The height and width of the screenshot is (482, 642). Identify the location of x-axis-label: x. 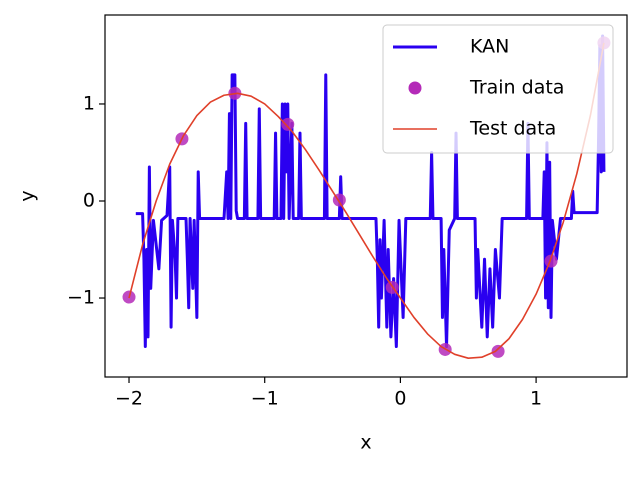
(365, 443).